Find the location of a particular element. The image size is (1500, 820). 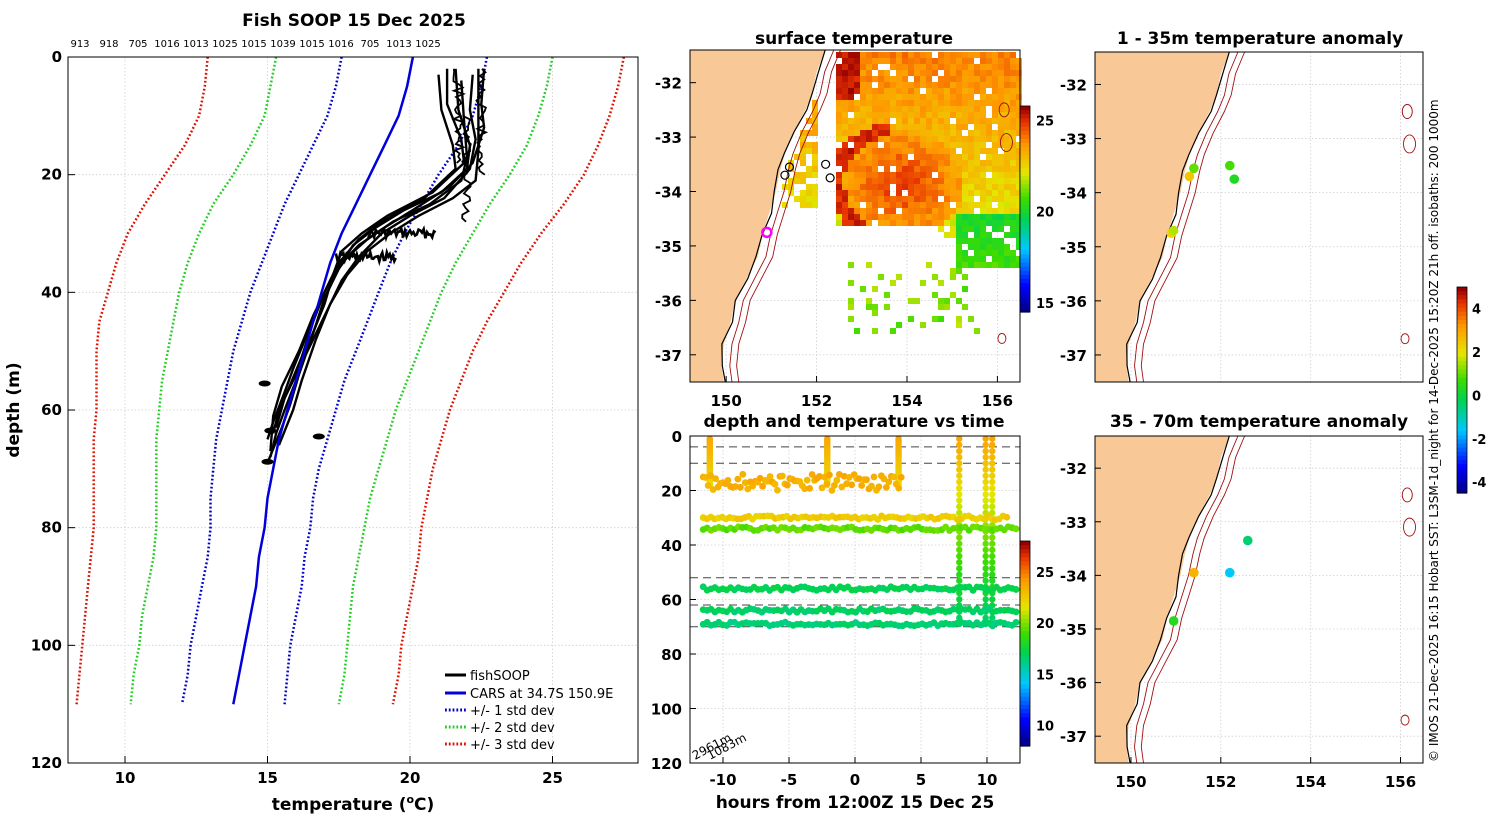

depth-time-xtick-label-2: 0 is located at coordinates (855, 780).